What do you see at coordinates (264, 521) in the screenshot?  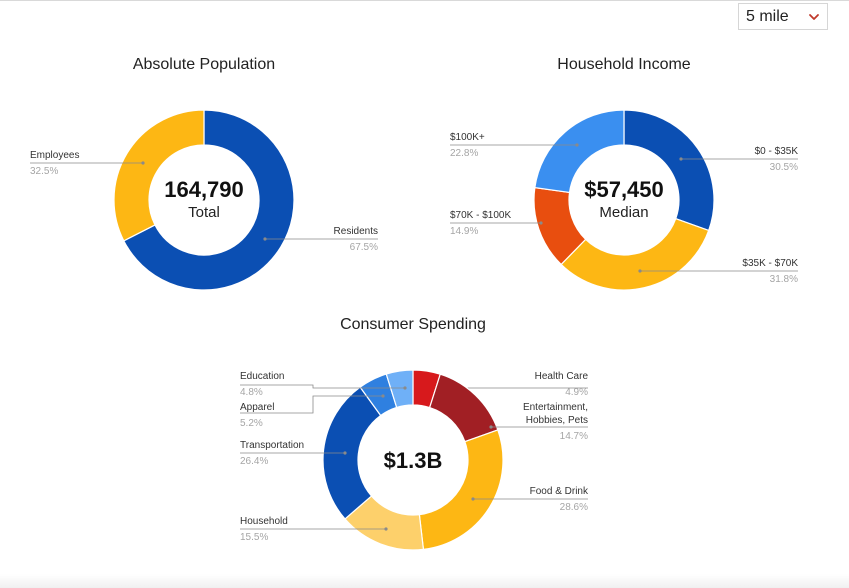 I see `slice-label-household: Household` at bounding box center [264, 521].